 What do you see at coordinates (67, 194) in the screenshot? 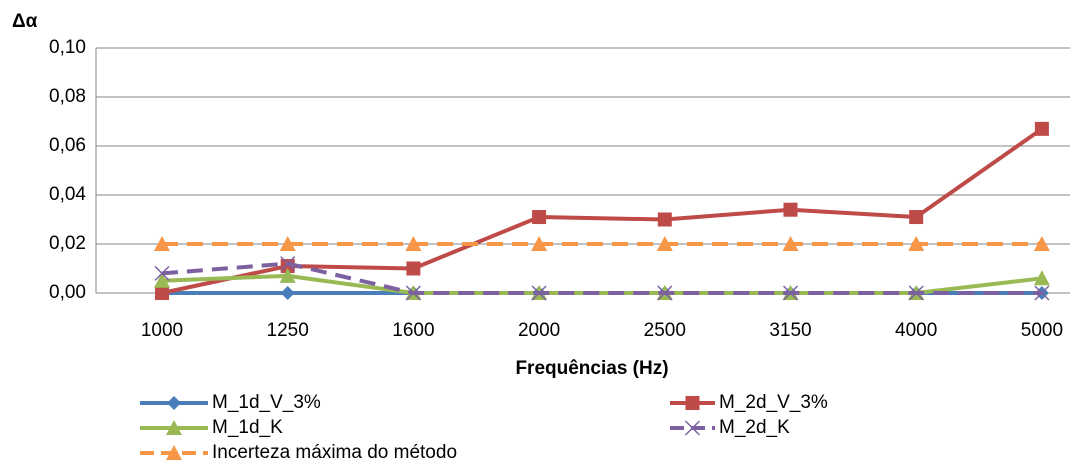
I see `y-tick-label: 0,04` at bounding box center [67, 194].